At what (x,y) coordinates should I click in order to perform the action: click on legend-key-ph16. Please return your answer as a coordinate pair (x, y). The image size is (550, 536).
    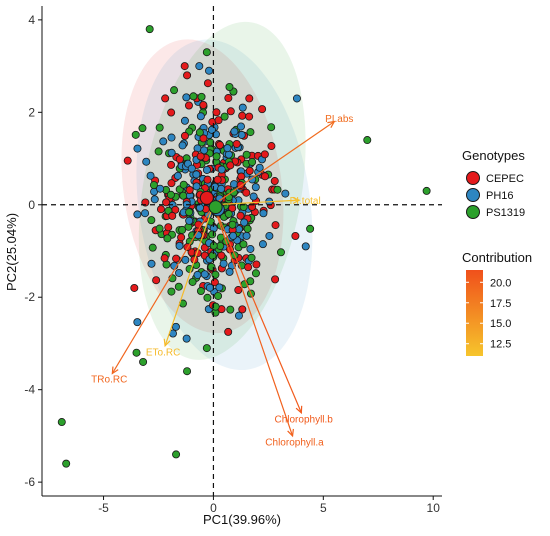
    Looking at the image, I should click on (473, 195).